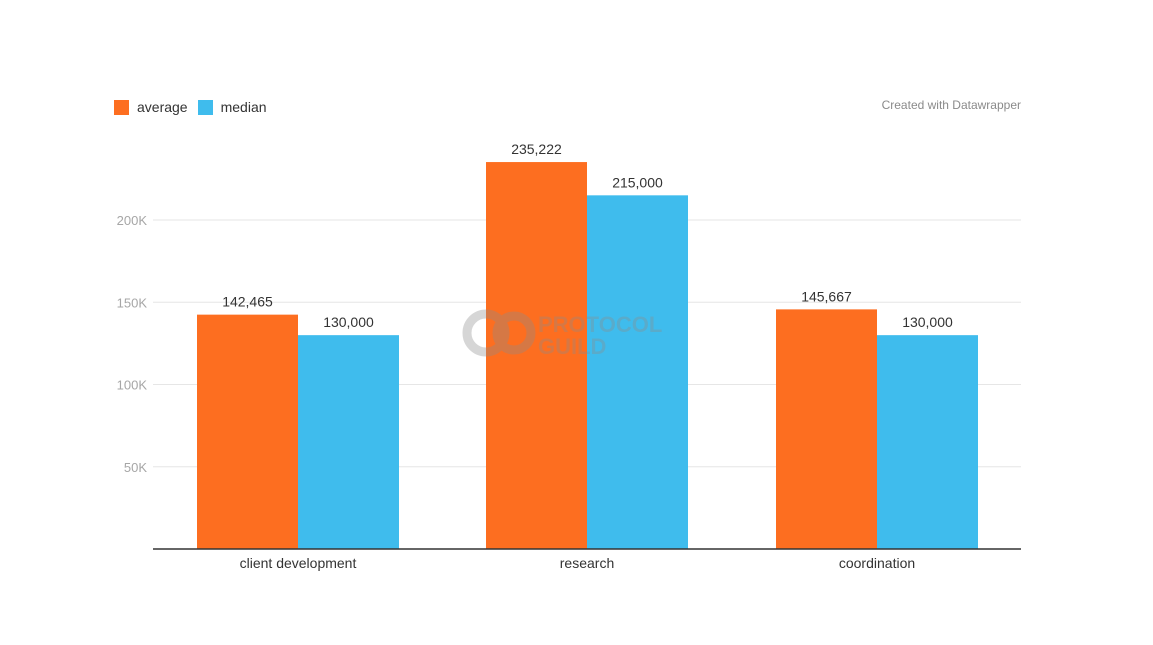 Image resolution: width=1153 pixels, height=645 pixels. Describe the element at coordinates (205, 107) in the screenshot. I see `legend-swatch-median` at that location.